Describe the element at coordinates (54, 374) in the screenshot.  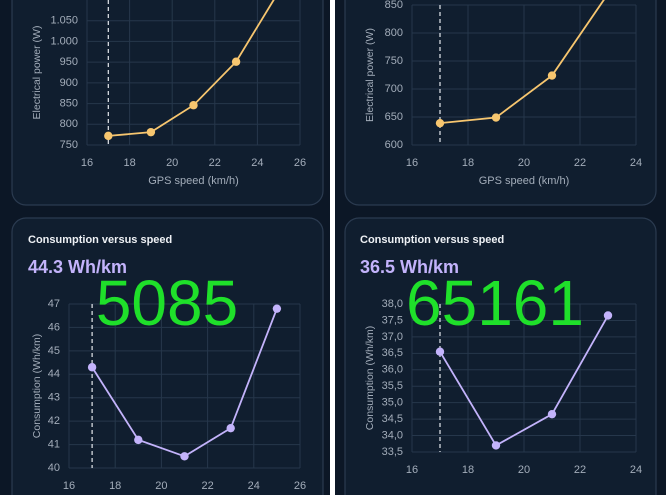
I see `y-tick-label: 44` at that location.